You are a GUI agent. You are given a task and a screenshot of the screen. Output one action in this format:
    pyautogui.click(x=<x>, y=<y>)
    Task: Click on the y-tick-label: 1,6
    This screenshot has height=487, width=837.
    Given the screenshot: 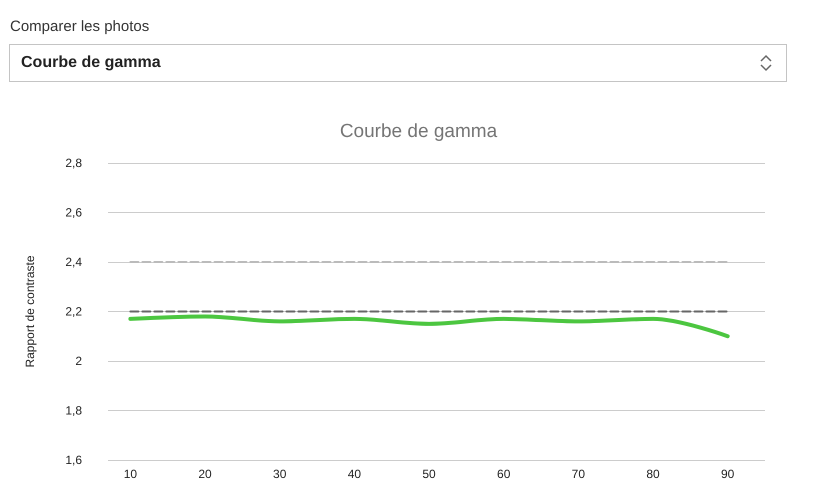 What is the action you would take?
    pyautogui.click(x=73, y=460)
    